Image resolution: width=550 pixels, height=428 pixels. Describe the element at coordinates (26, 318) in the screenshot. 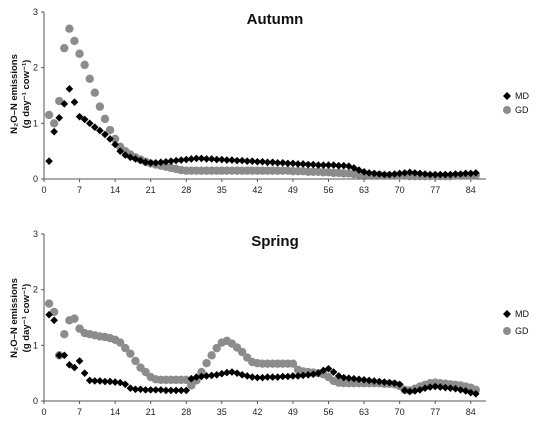

I see `y-axis-label-line2: (g day⁻¹ cow⁻¹)` at that location.